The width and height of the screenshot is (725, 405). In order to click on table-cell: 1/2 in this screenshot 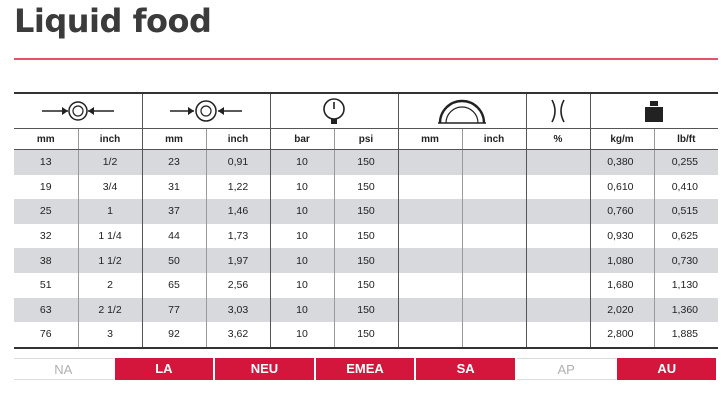, I will do `click(109, 162)`.